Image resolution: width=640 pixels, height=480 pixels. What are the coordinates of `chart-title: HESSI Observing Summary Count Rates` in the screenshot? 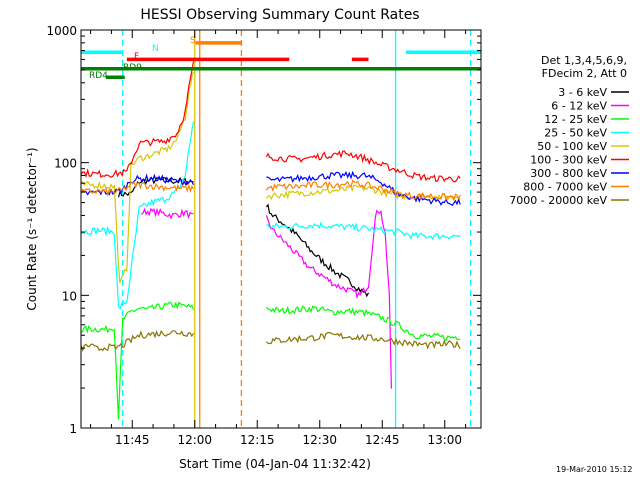 It's located at (279, 15).